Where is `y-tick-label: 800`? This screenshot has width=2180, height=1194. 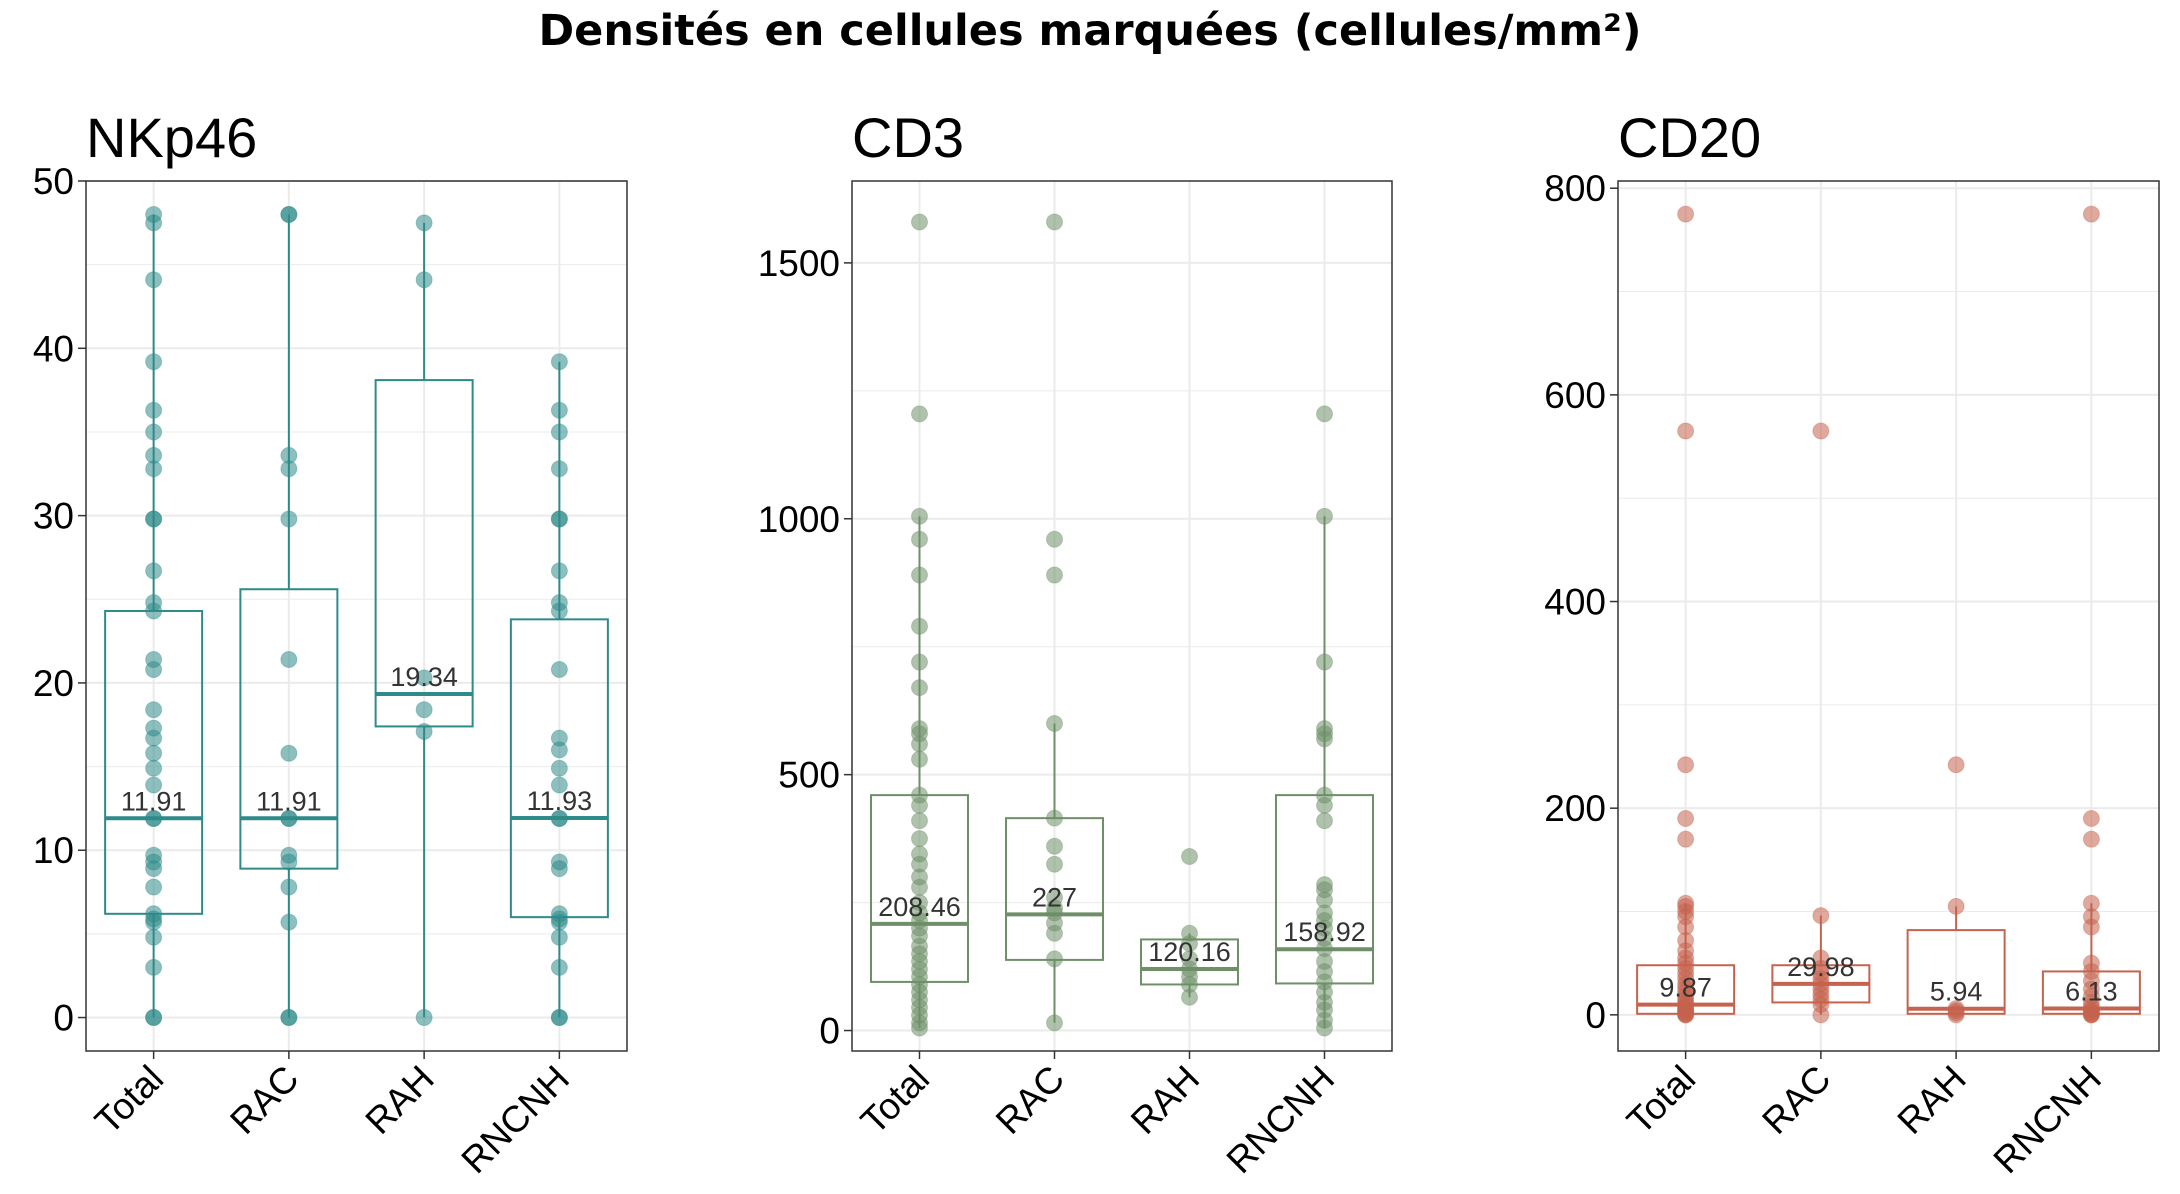
y-tick-label: 800 is located at coordinates (1575, 188).